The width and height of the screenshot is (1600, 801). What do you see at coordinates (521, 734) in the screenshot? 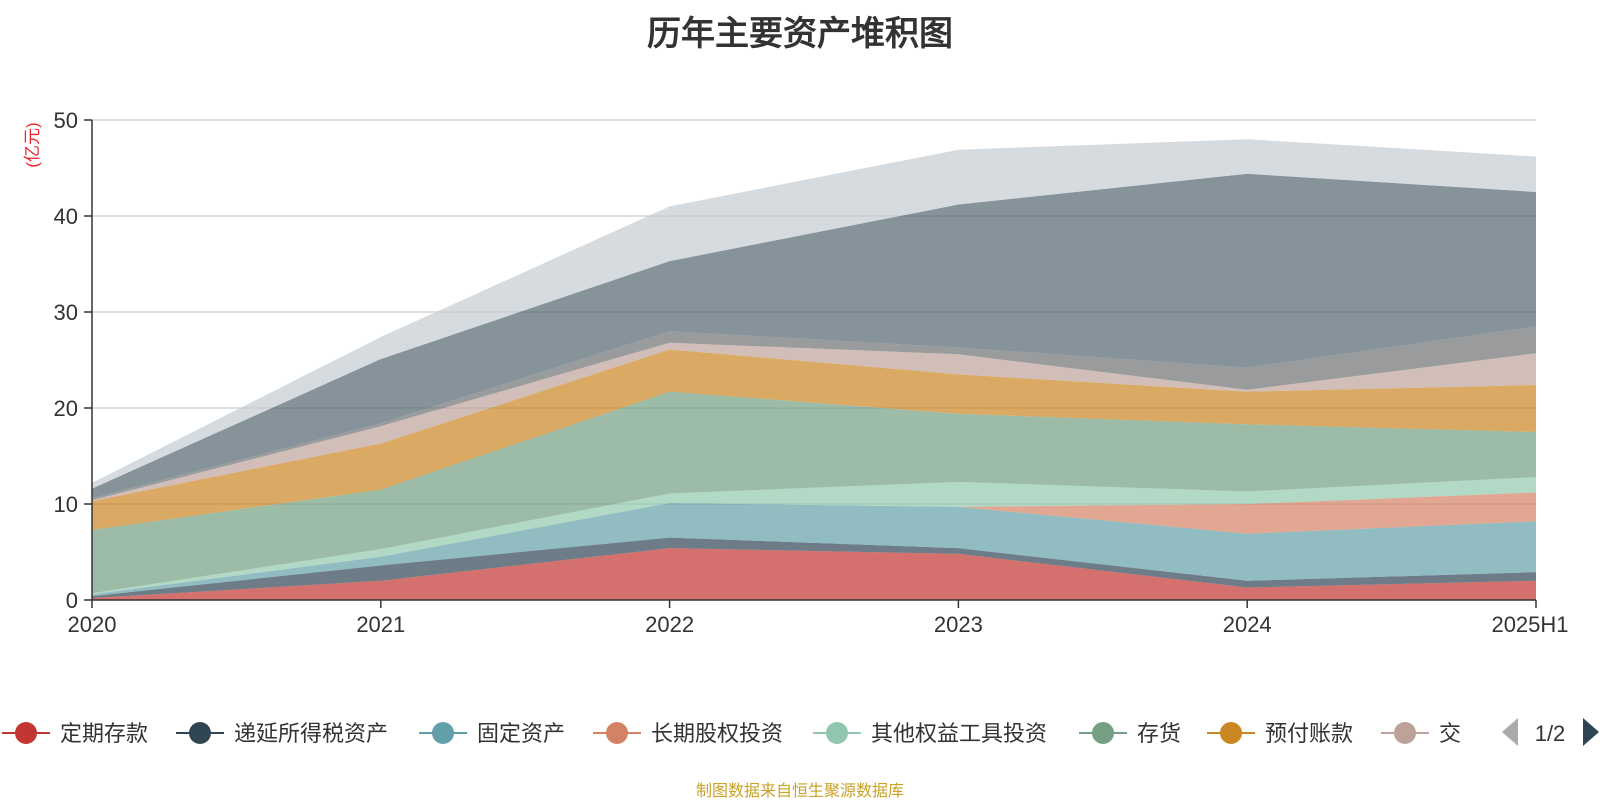
I see `legend-label: 固定资产` at bounding box center [521, 734].